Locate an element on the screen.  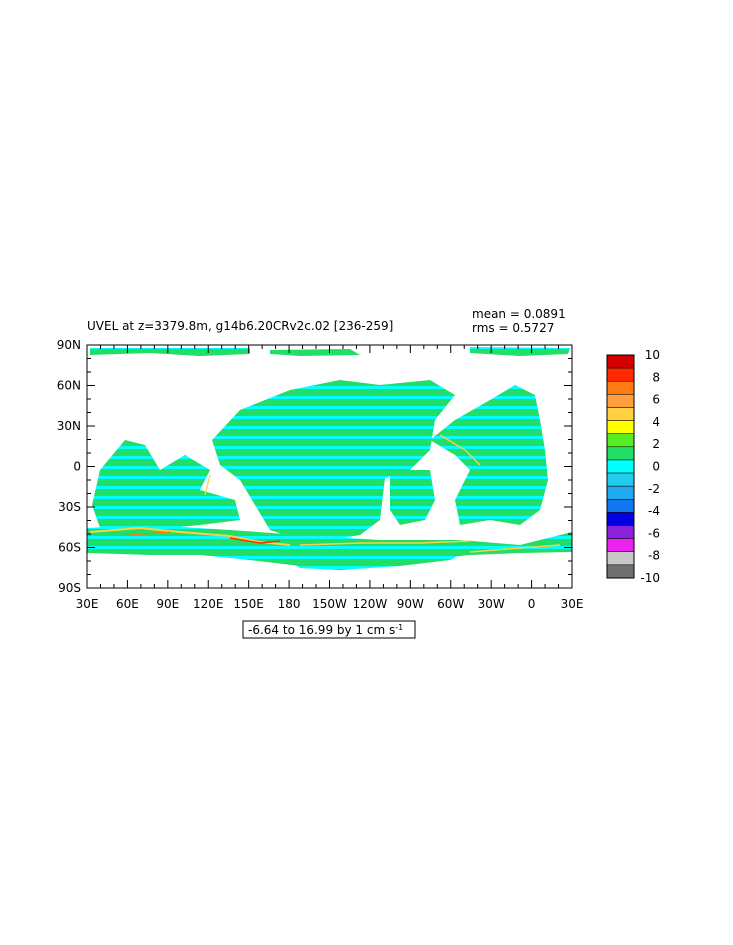
colorbar-label: 8 is located at coordinates (656, 377).